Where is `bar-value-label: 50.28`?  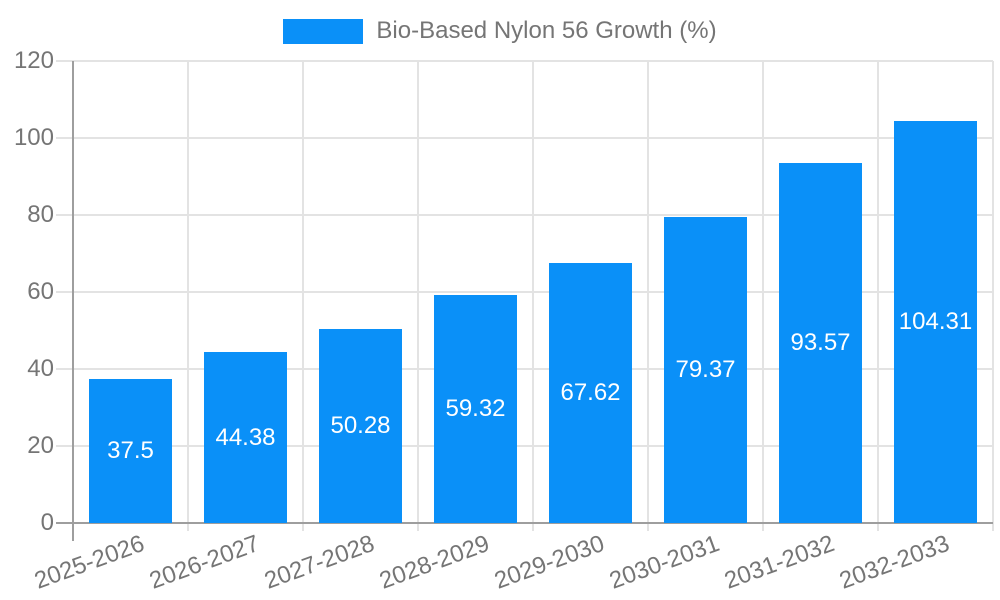
bar-value-label: 50.28 is located at coordinates (360, 426).